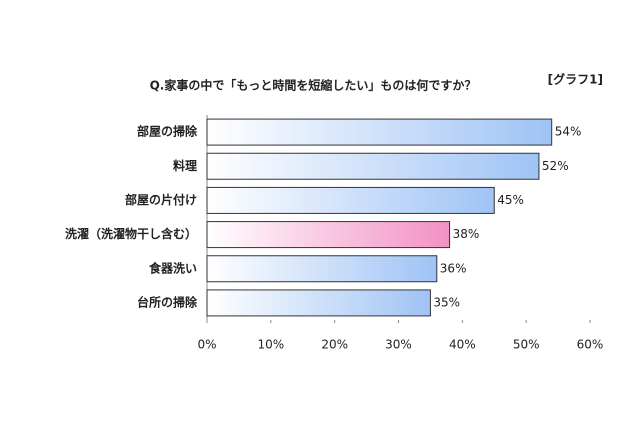 This screenshot has height=426, width=640. I want to click on value-label: 36%, so click(453, 268).